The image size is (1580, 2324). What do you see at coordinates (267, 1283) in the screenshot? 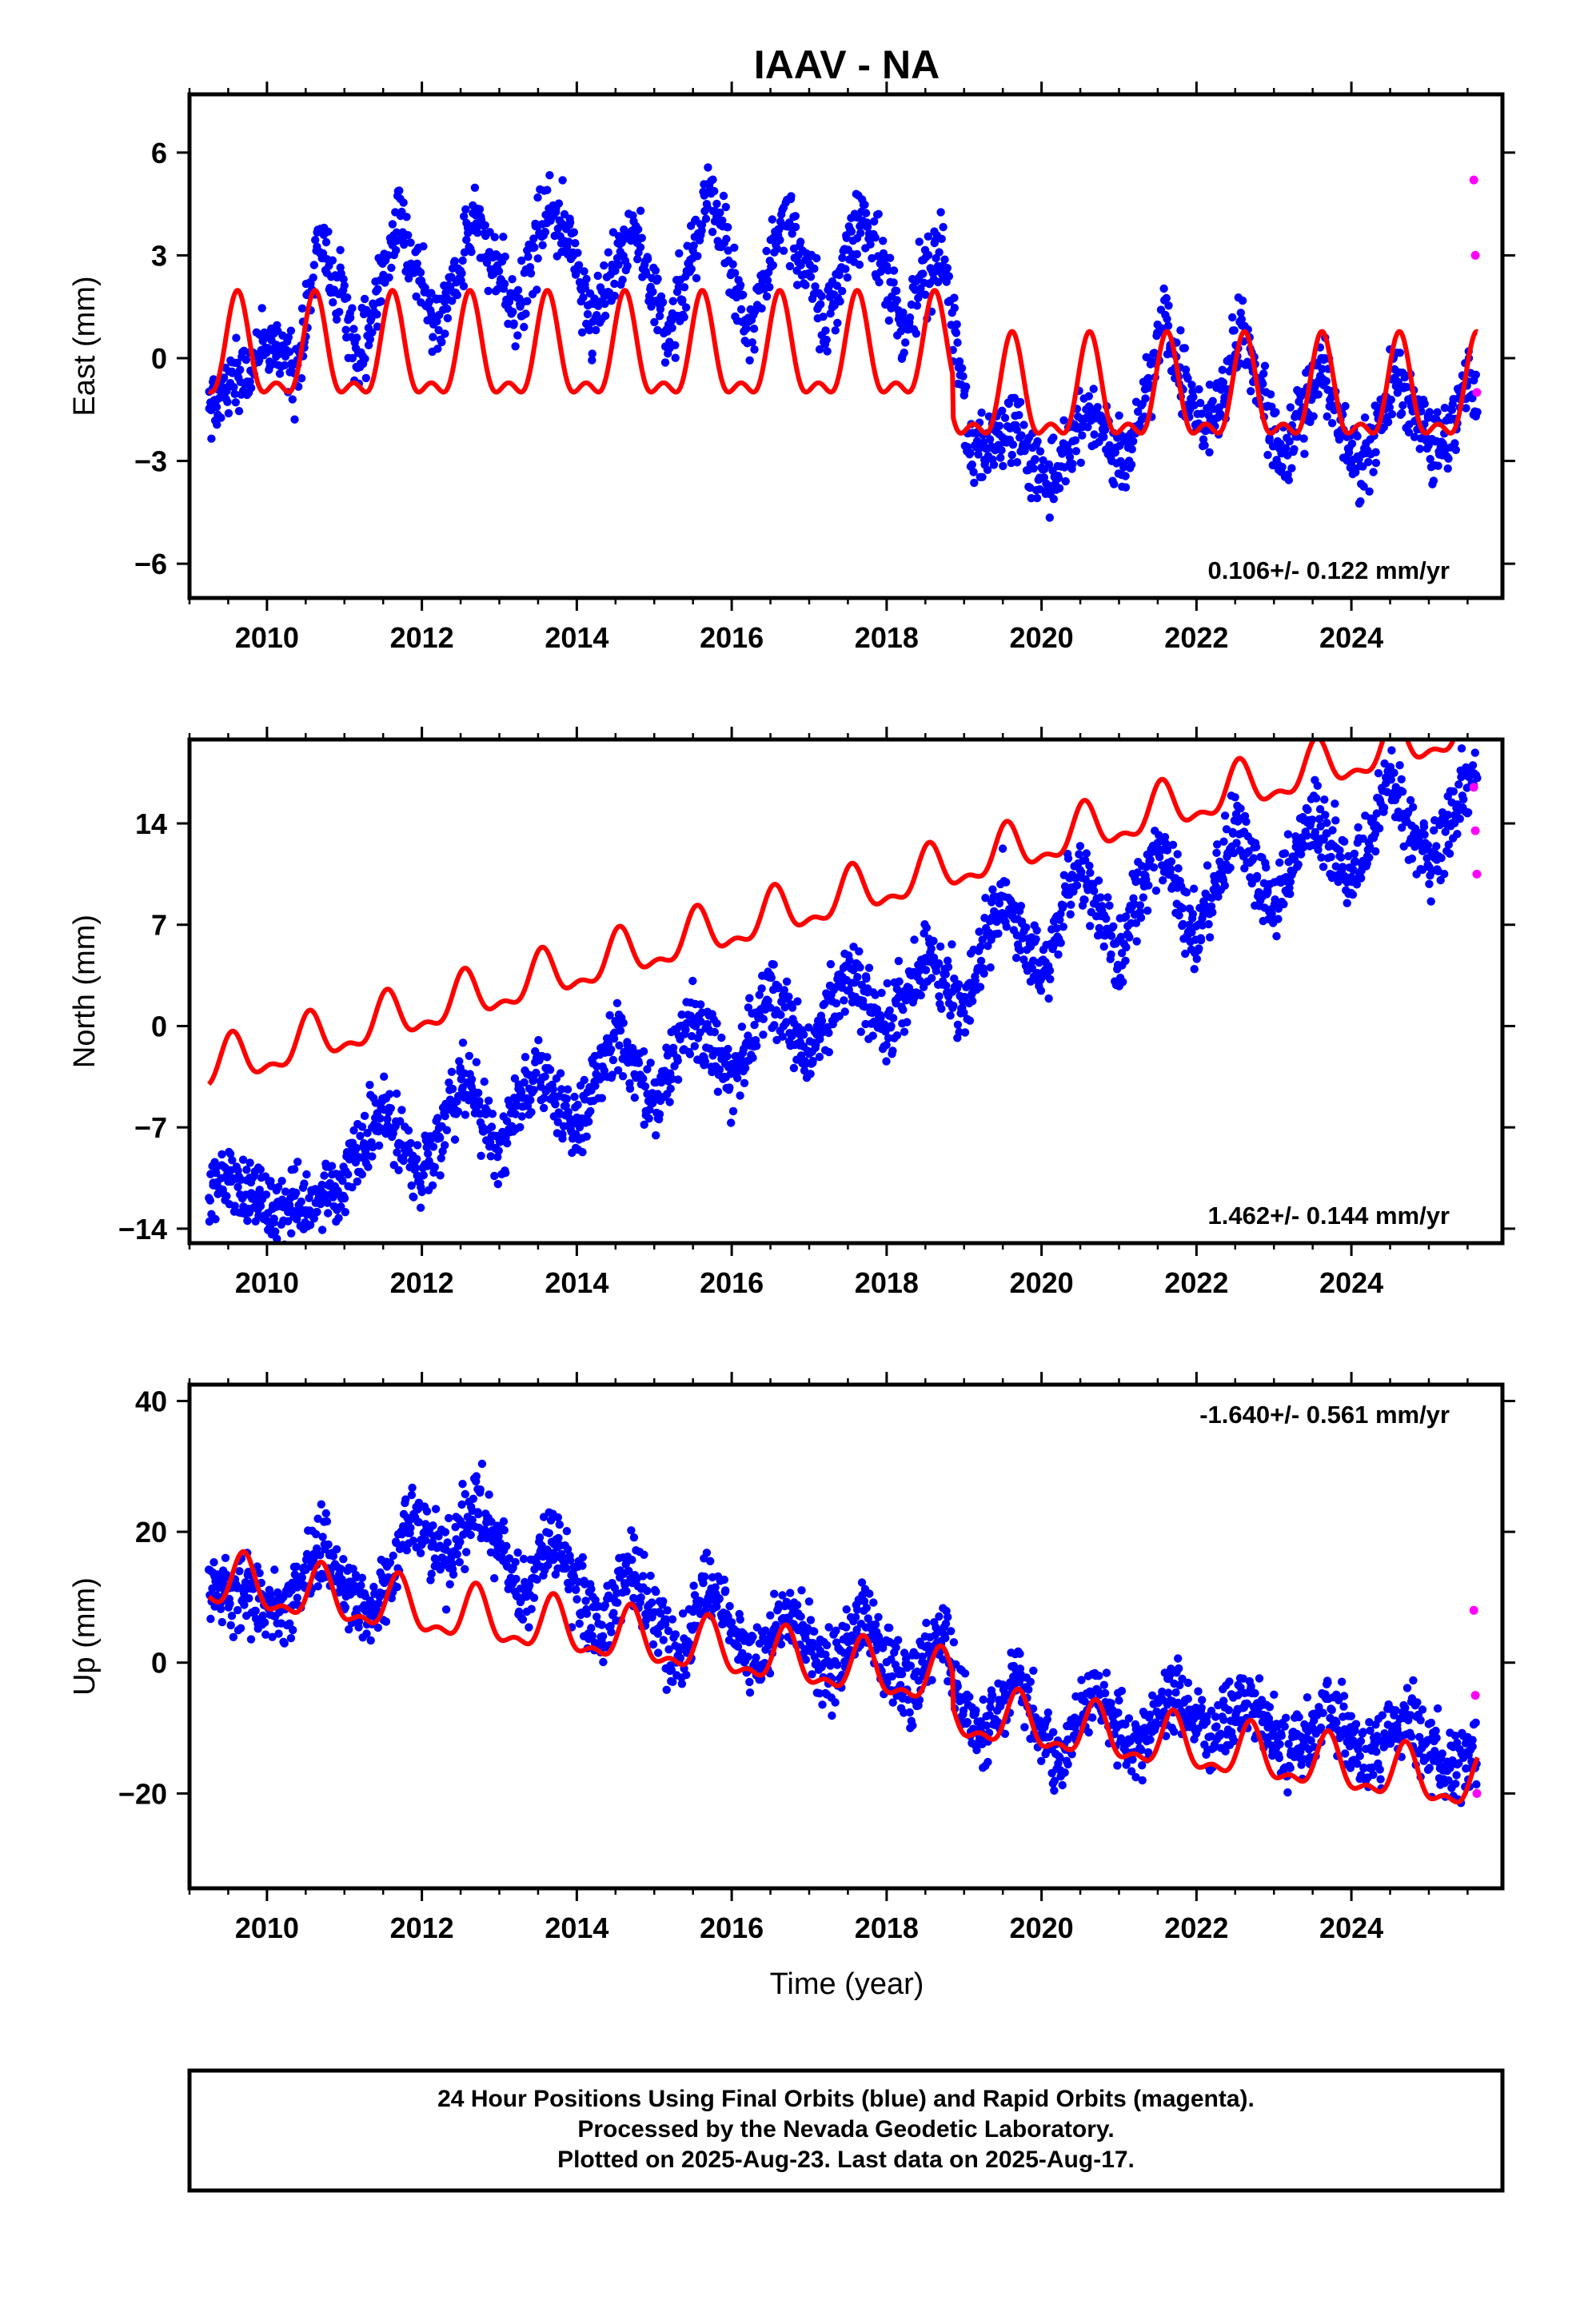
I see `x-tick-label: 2010` at bounding box center [267, 1283].